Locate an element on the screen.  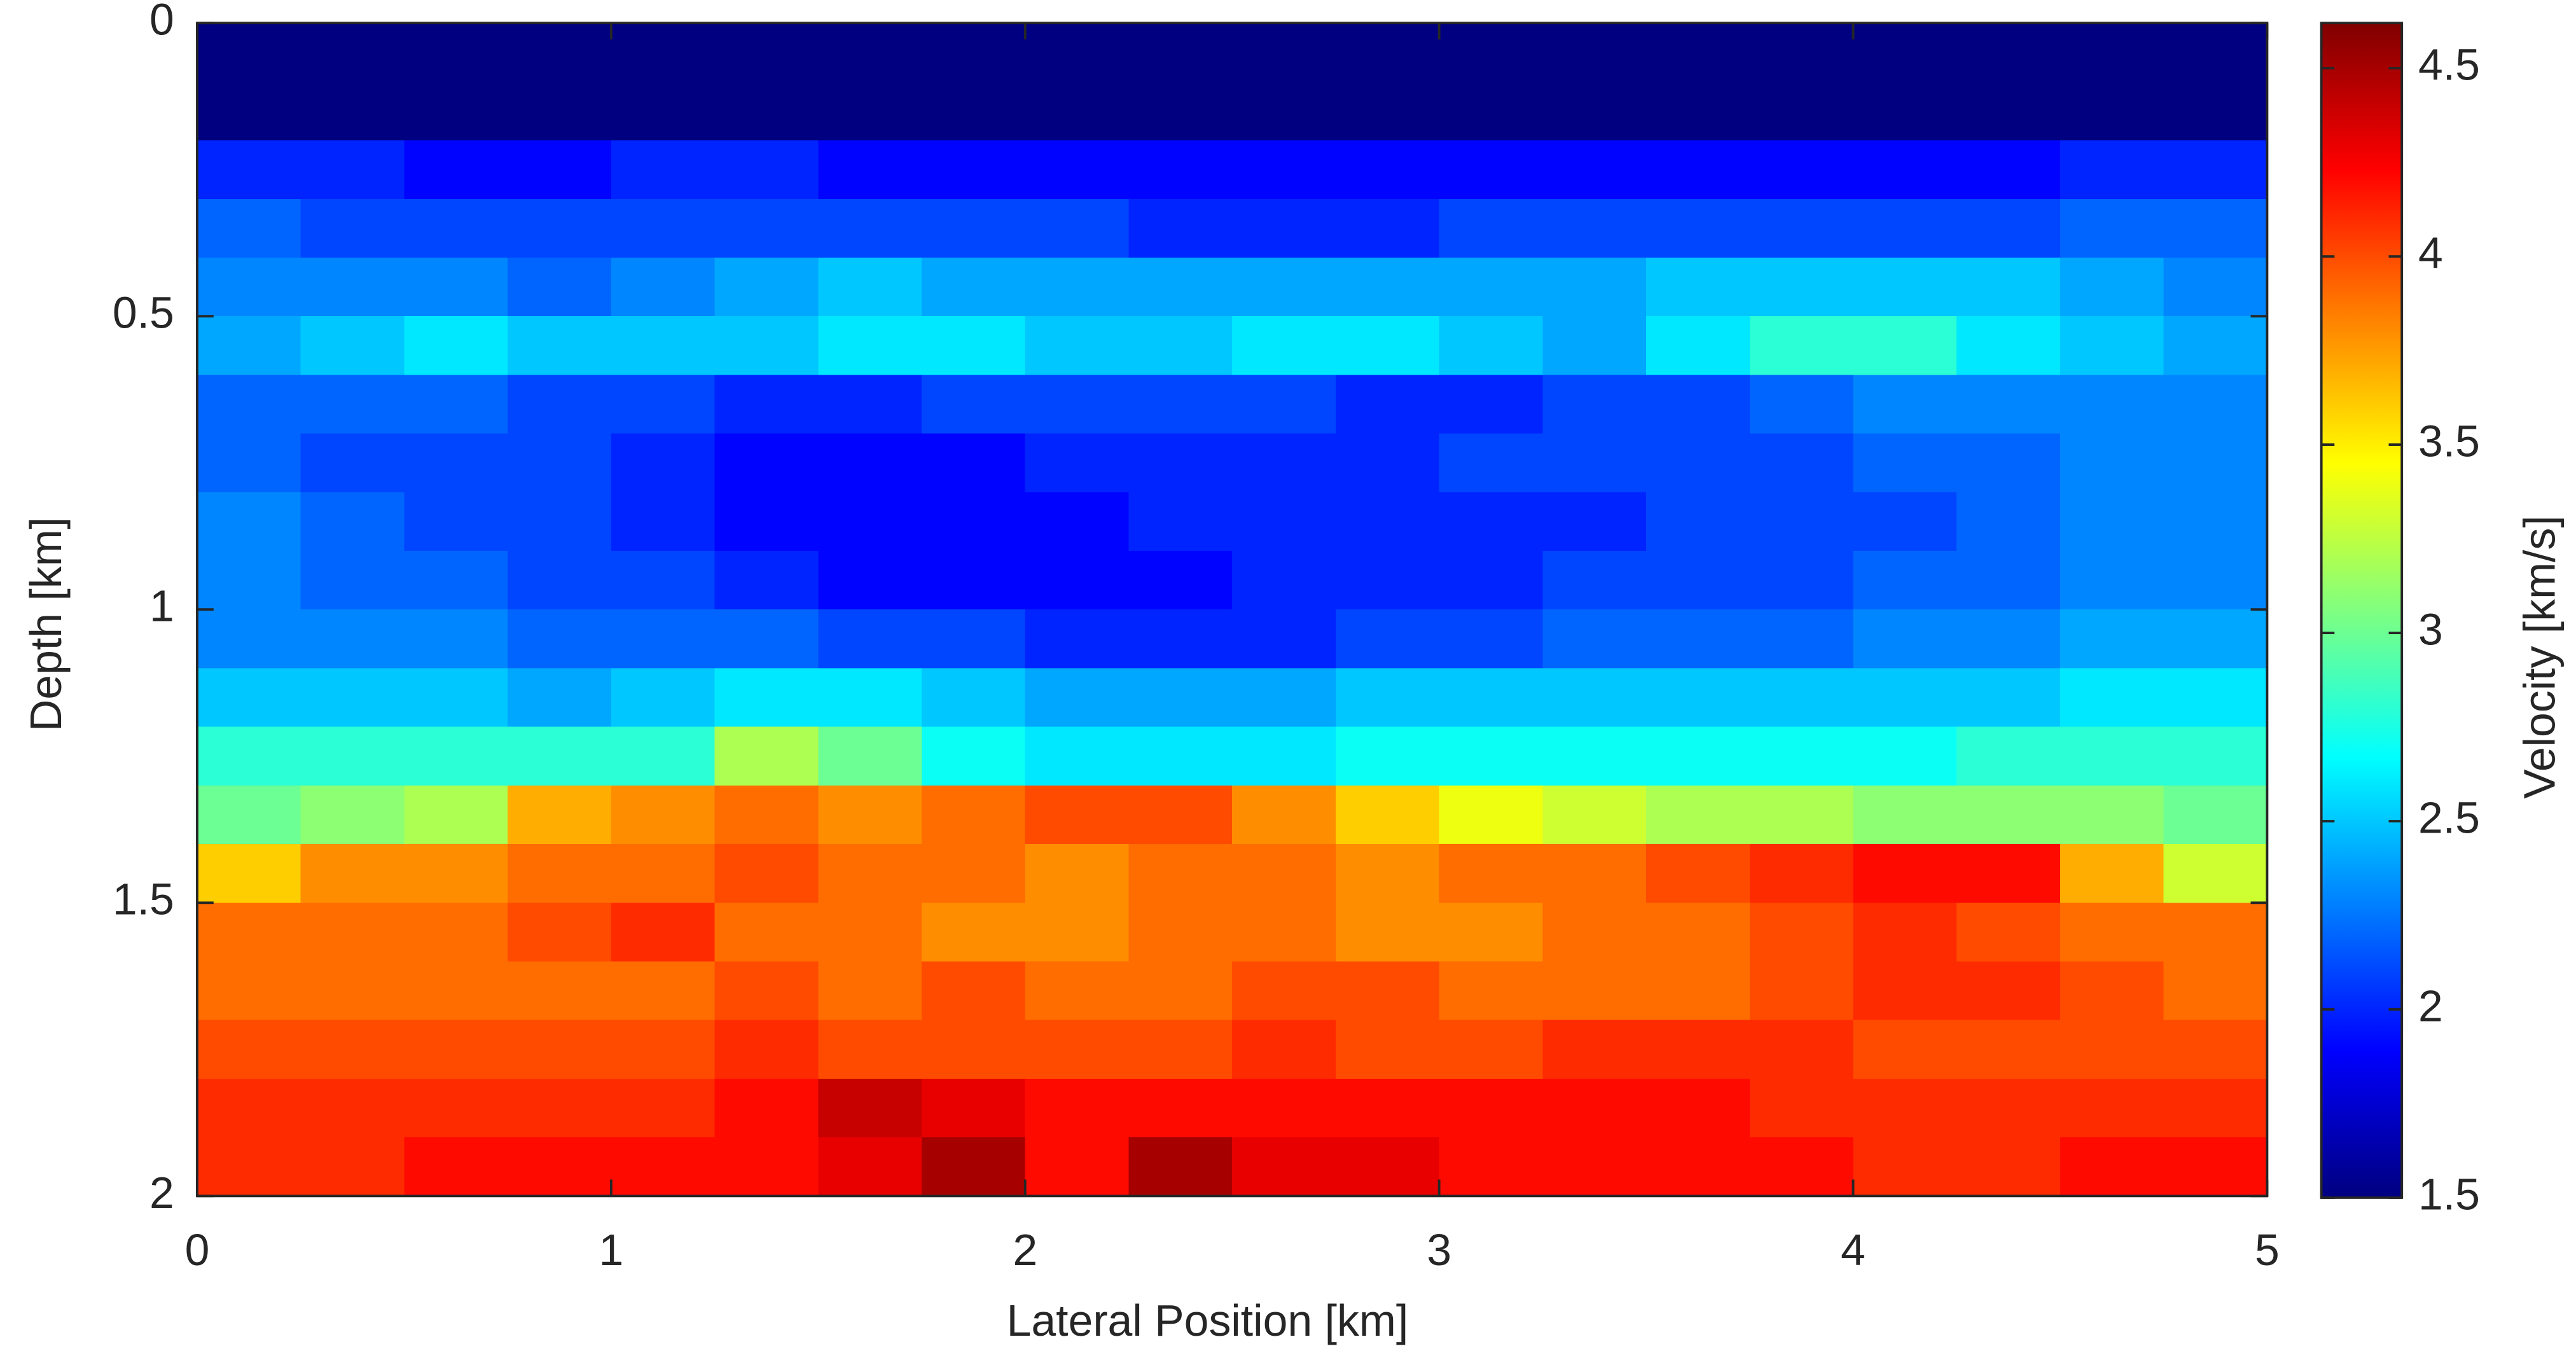
y-tick-label: 1 is located at coordinates (161, 606).